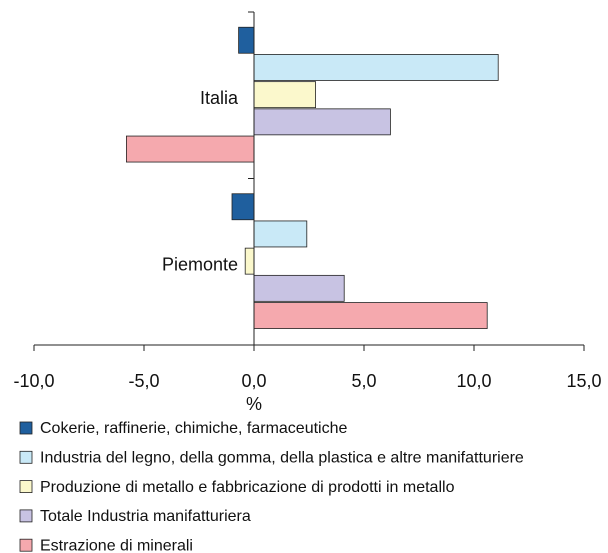 The width and height of the screenshot is (608, 553). I want to click on legend-label: Totale Industria manifatturiera, so click(145, 516).